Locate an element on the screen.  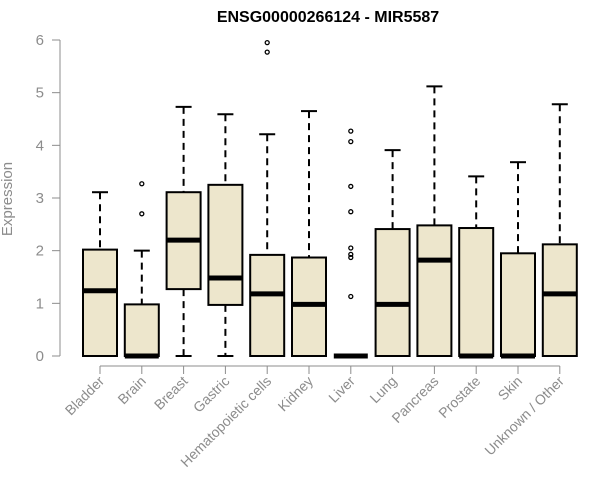
x-tick-label: Liver is located at coordinates (341, 389).